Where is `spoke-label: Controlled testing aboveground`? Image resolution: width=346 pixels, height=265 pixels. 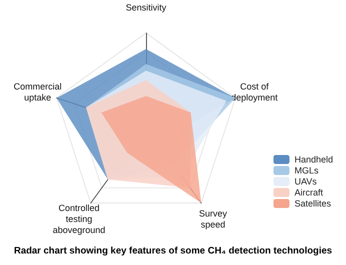 spoke-label: Controlled testing aboveground is located at coordinates (79, 219).